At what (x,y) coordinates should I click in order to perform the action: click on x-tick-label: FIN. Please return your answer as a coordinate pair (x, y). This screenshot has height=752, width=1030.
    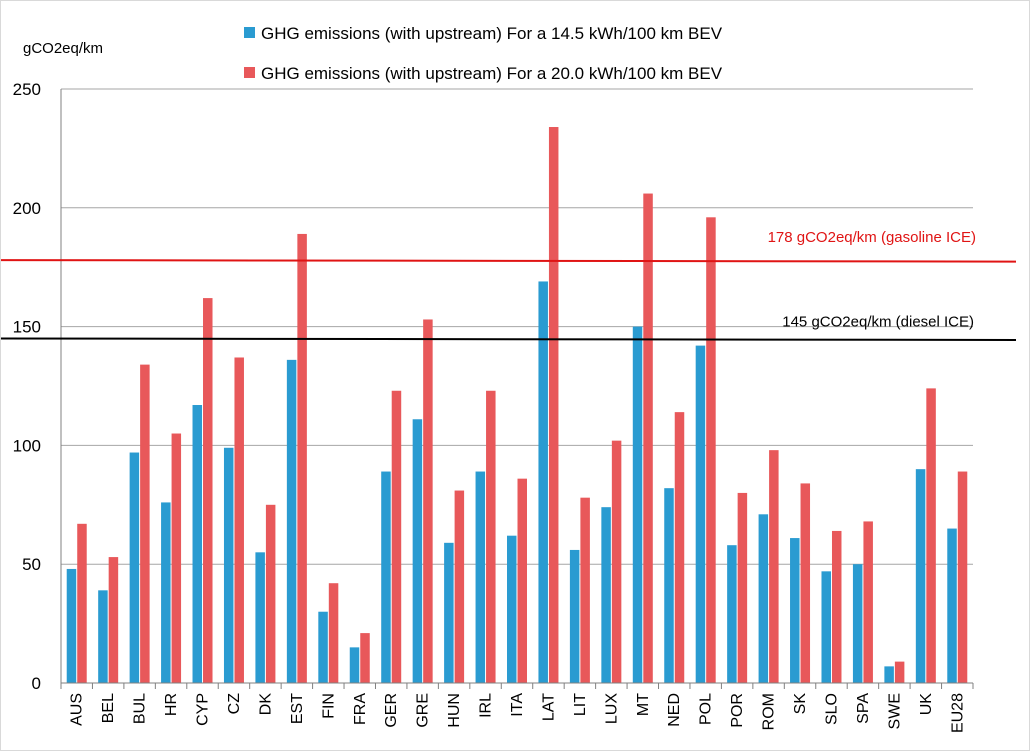
    Looking at the image, I should click on (328, 706).